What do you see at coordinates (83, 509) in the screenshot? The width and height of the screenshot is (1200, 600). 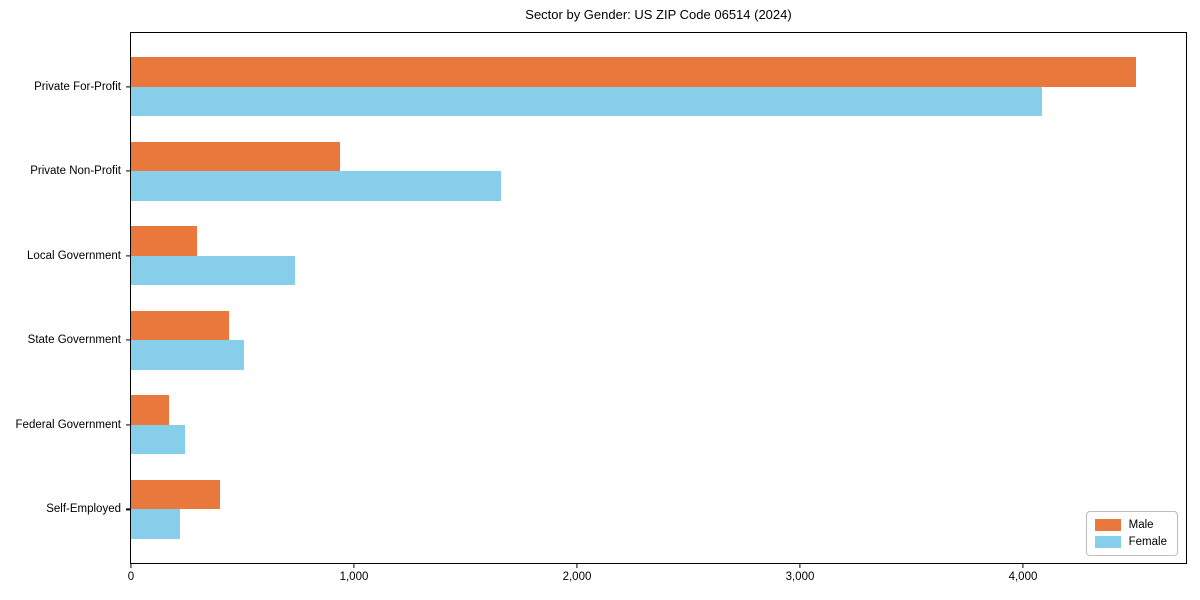 I see `y-tick-label-5: Self-Employed` at bounding box center [83, 509].